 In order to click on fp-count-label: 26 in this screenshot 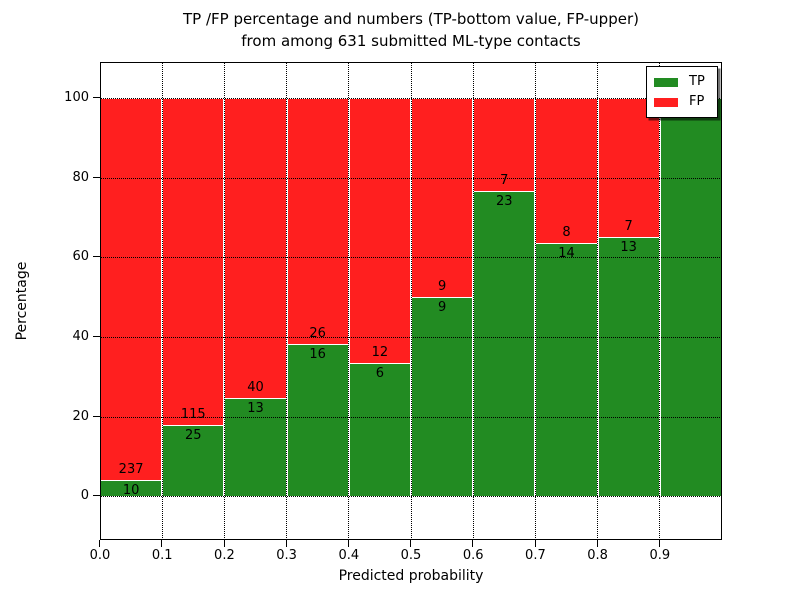, I will do `click(317, 334)`.